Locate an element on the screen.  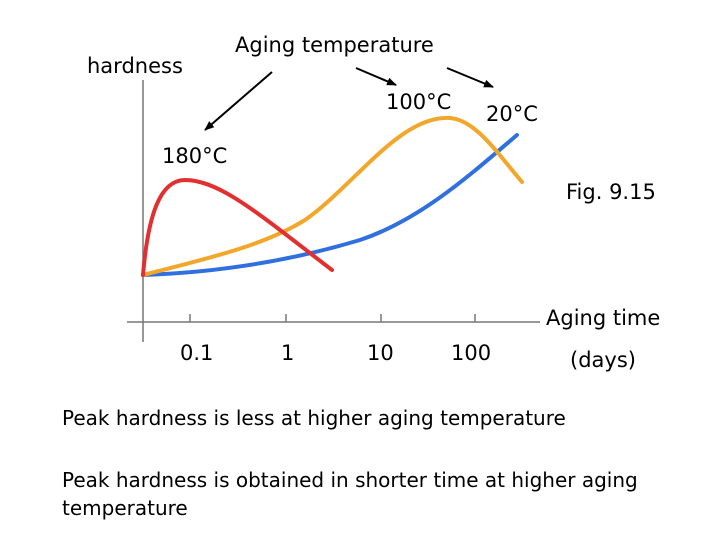
curve-180c is located at coordinates (237, 227).